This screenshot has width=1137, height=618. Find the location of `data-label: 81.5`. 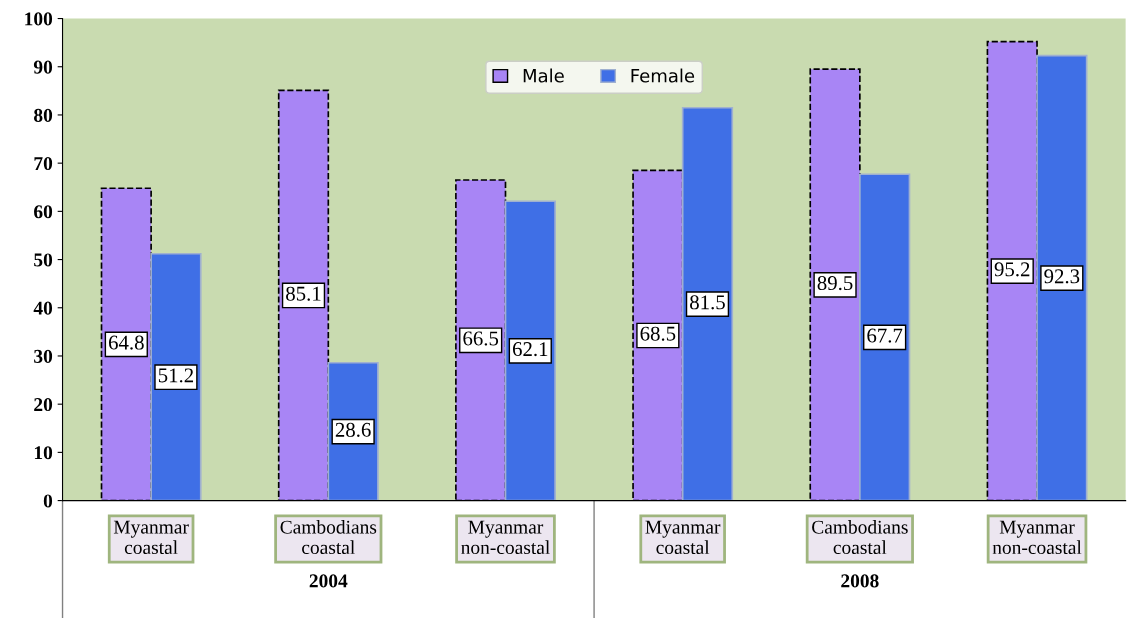

data-label: 81.5 is located at coordinates (707, 302).